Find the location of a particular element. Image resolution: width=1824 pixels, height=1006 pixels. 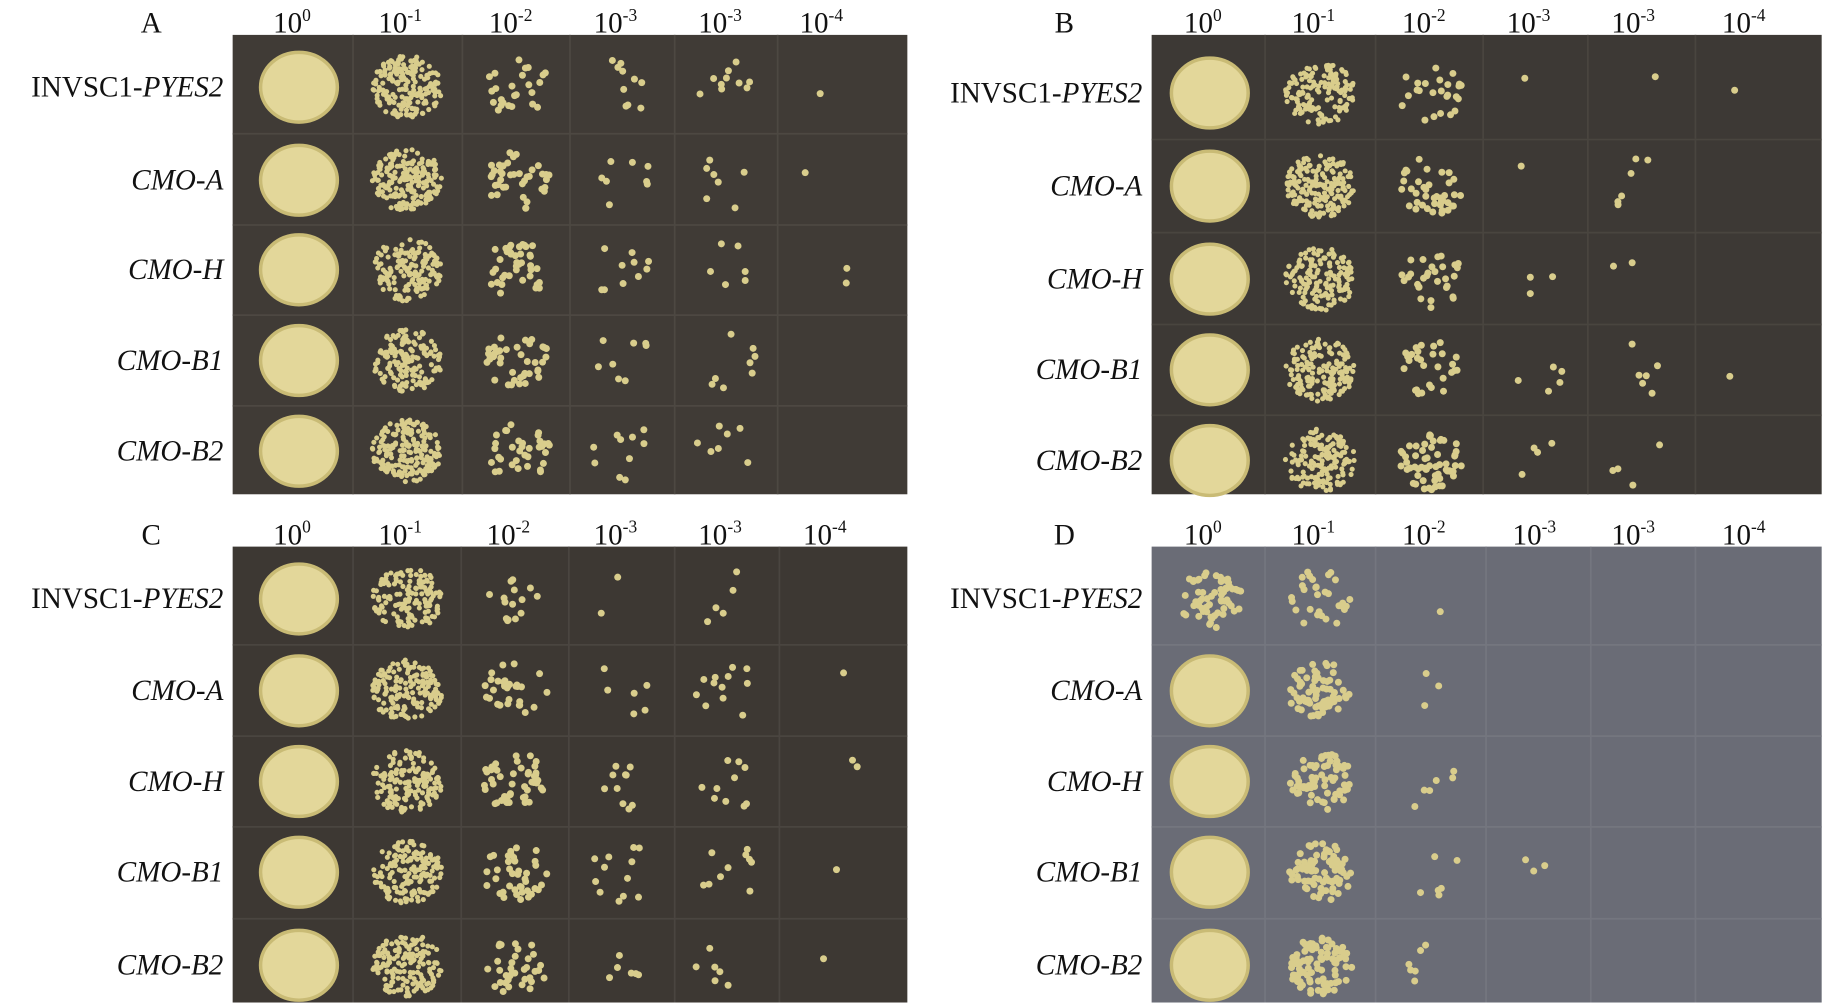

header-exponent: -2 is located at coordinates (1438, 15).